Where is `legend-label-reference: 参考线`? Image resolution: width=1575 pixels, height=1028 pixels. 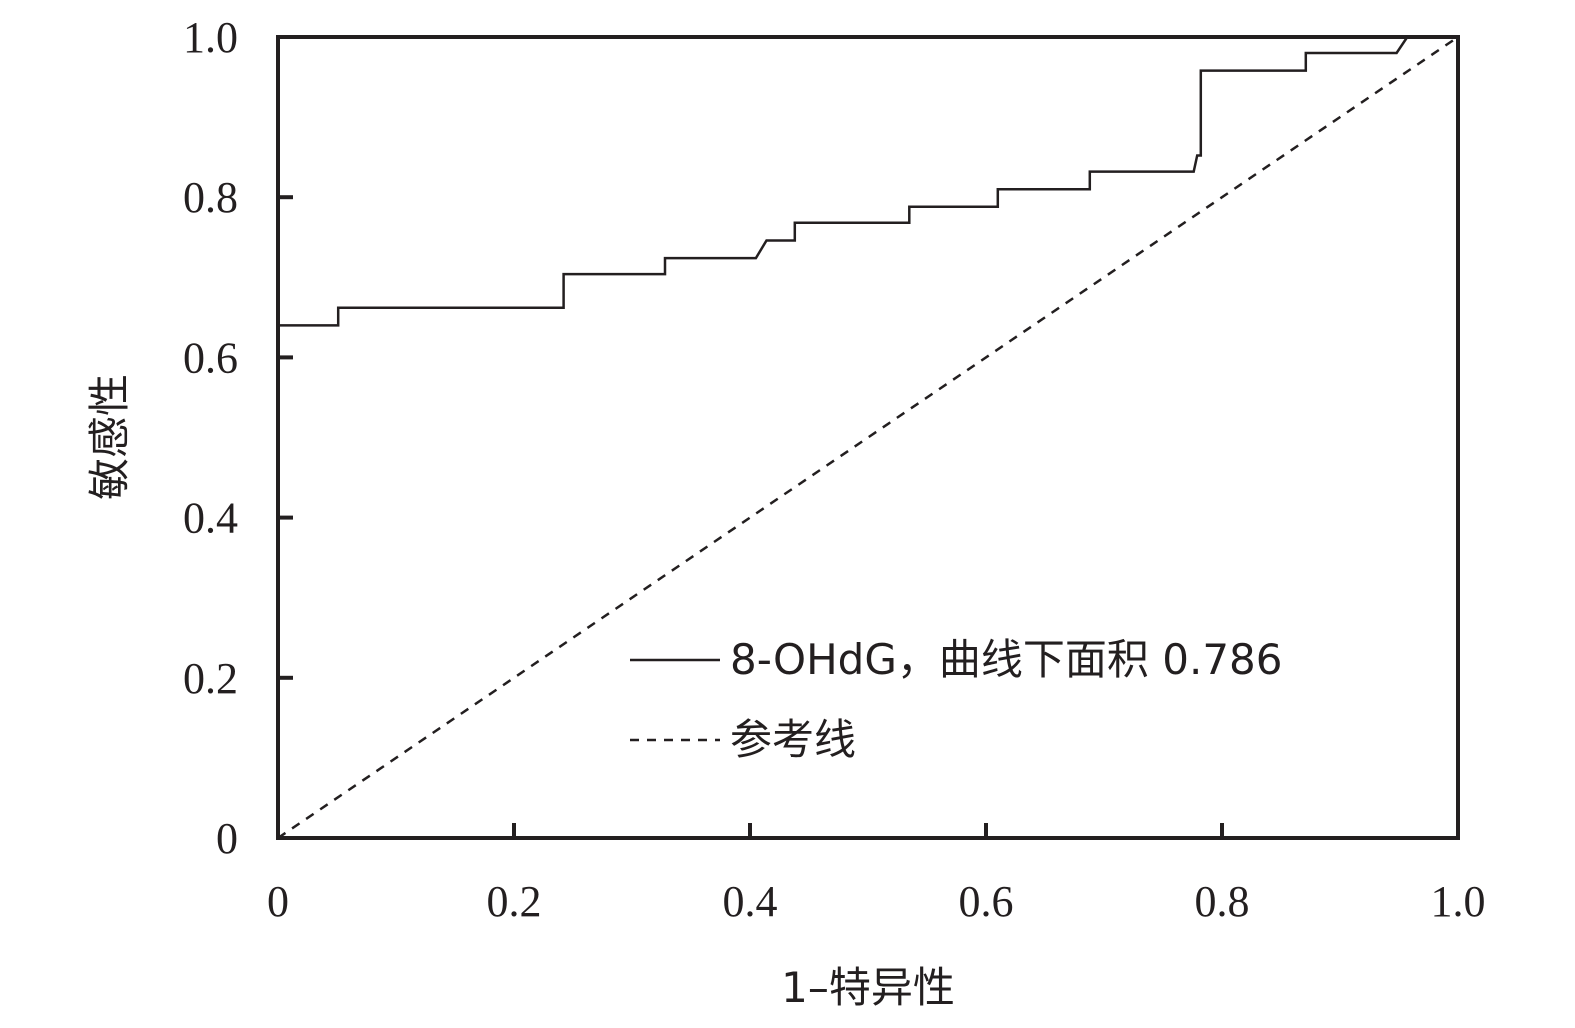 legend-label-reference: 参考线 is located at coordinates (793, 739).